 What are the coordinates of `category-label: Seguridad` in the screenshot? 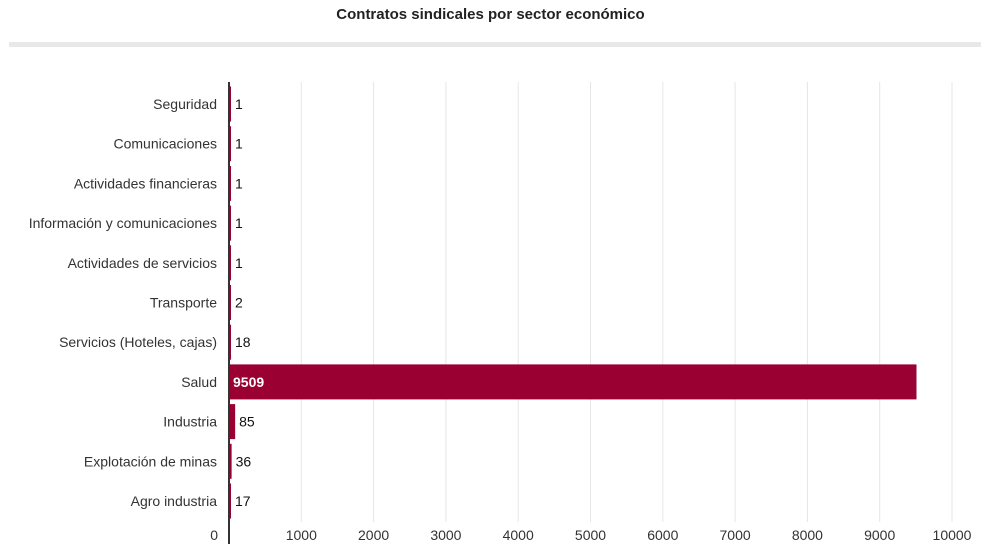 It's located at (185, 104).